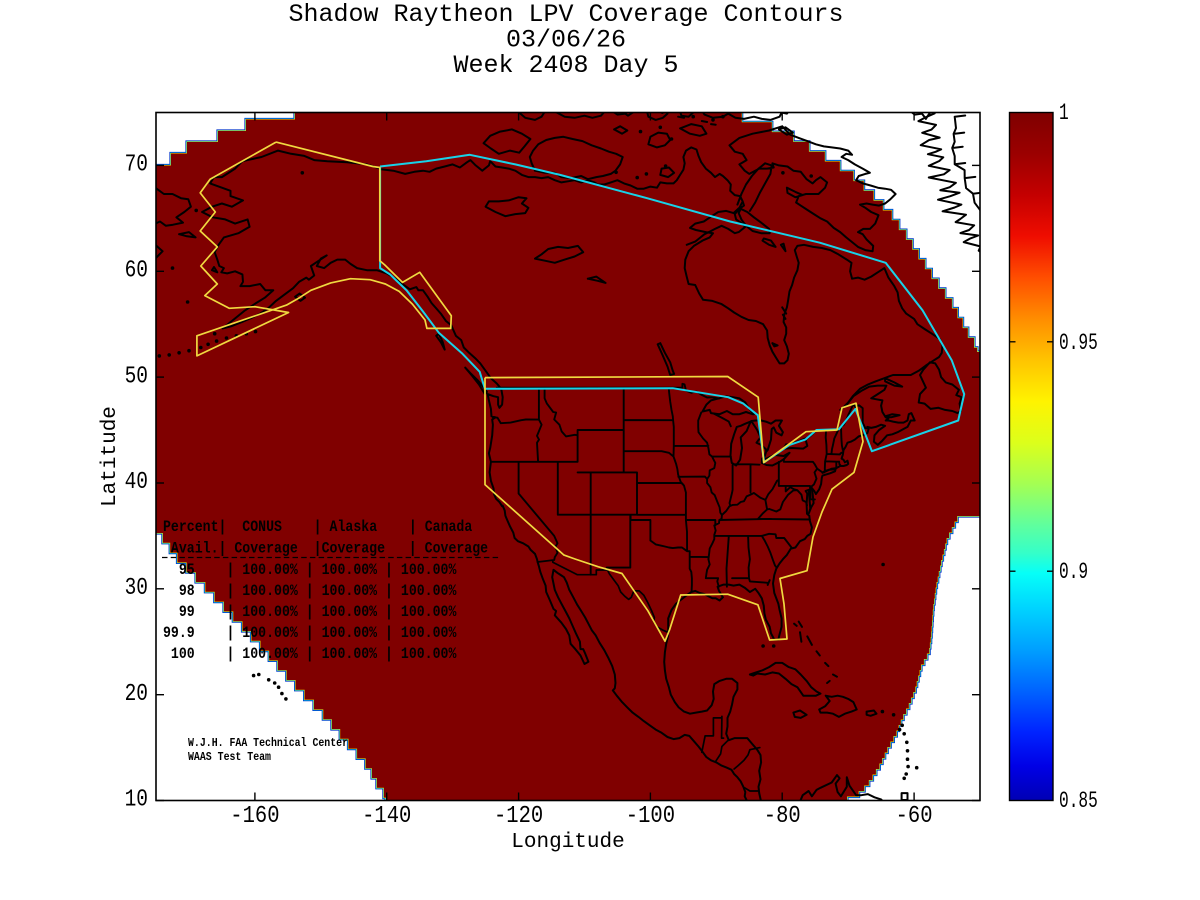  I want to click on svg-text: 50, so click(136, 376).